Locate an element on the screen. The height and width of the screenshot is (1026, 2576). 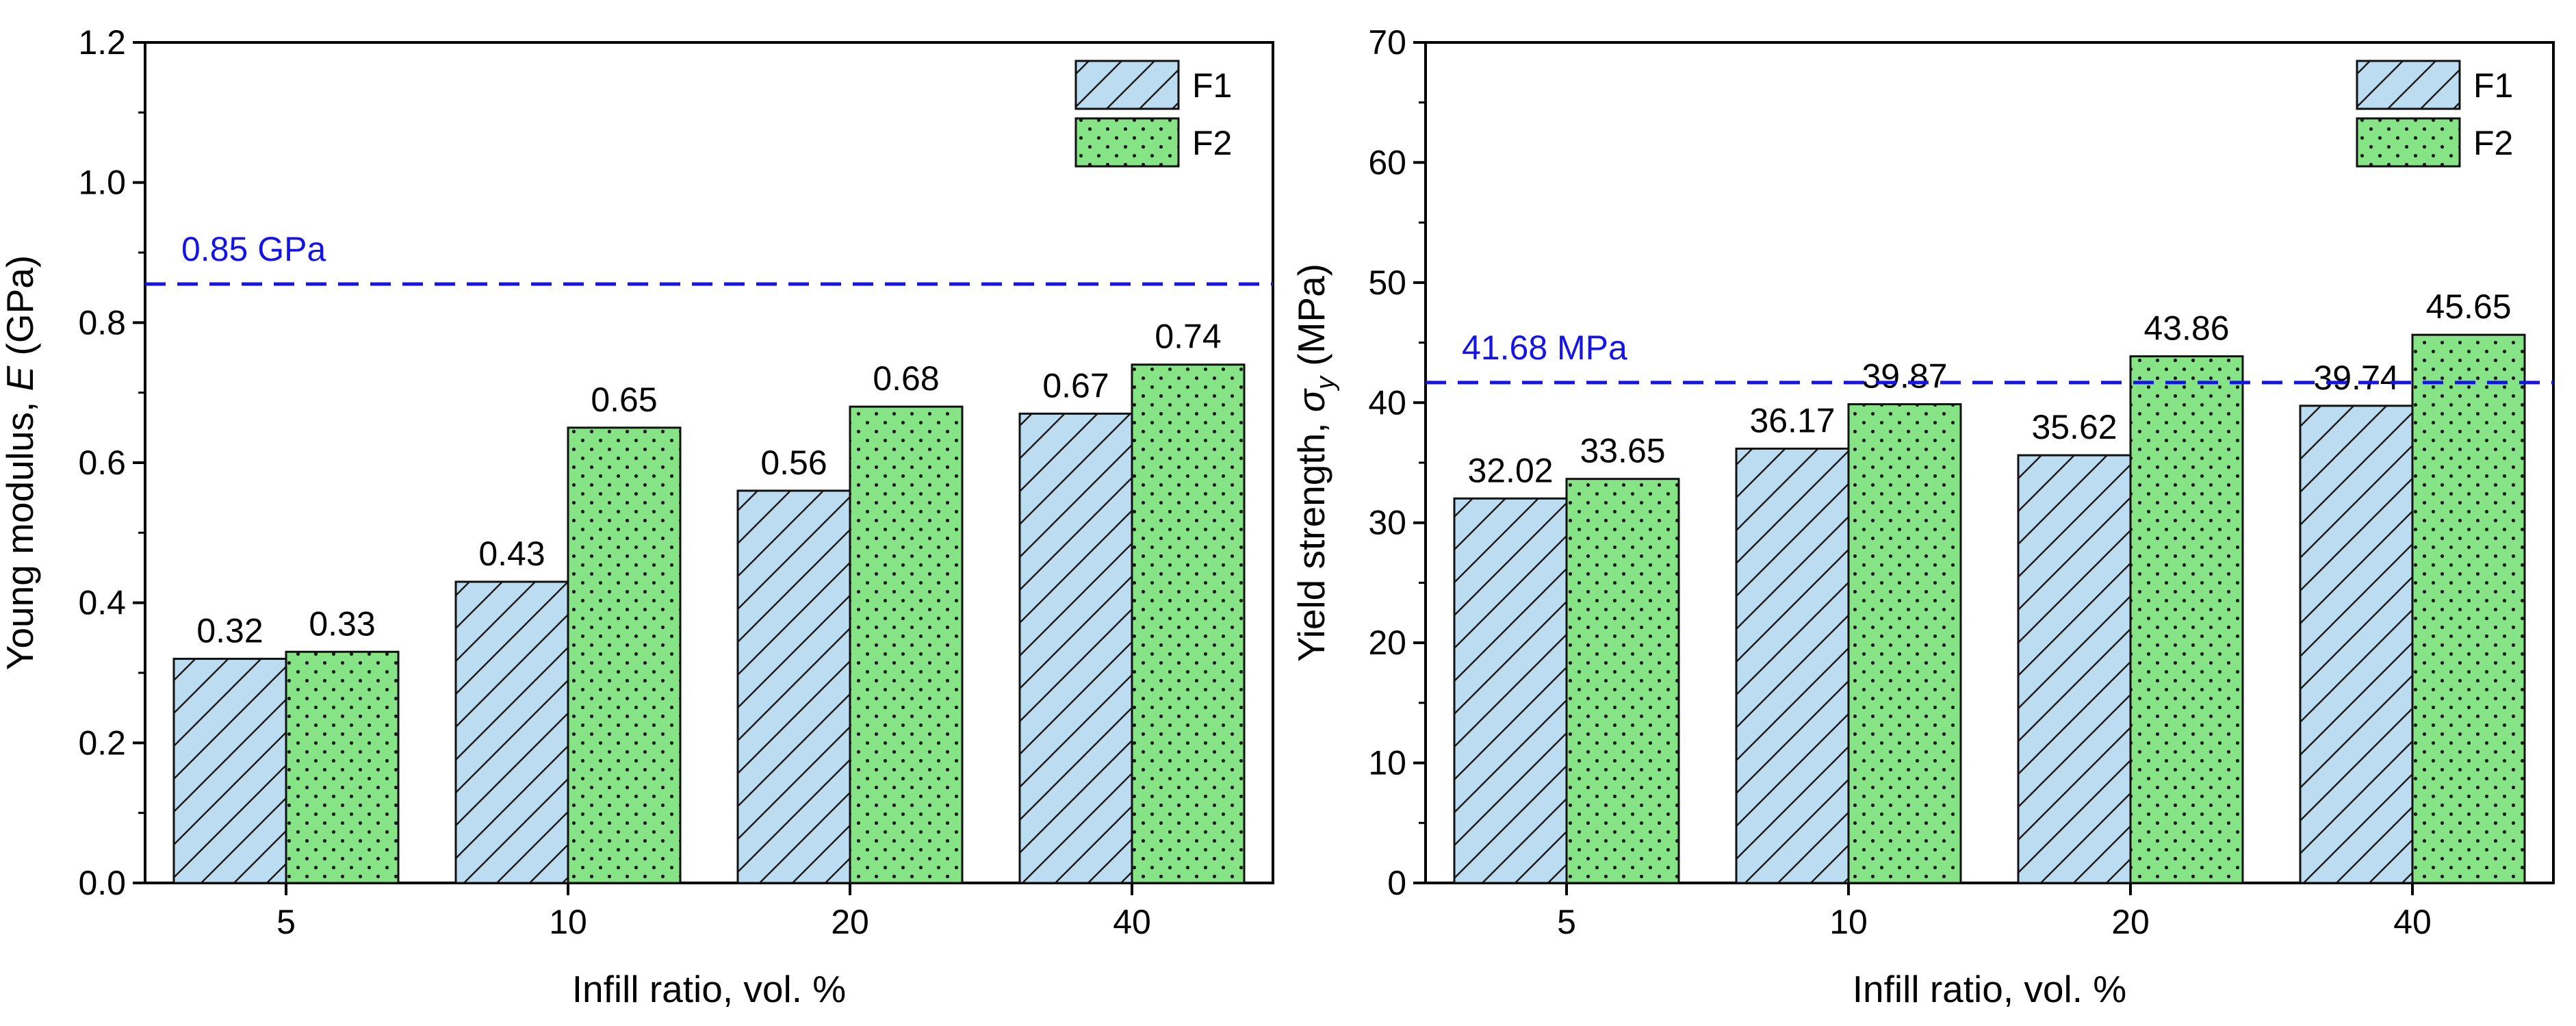
y-tick-label: 20 is located at coordinates (1387, 643).